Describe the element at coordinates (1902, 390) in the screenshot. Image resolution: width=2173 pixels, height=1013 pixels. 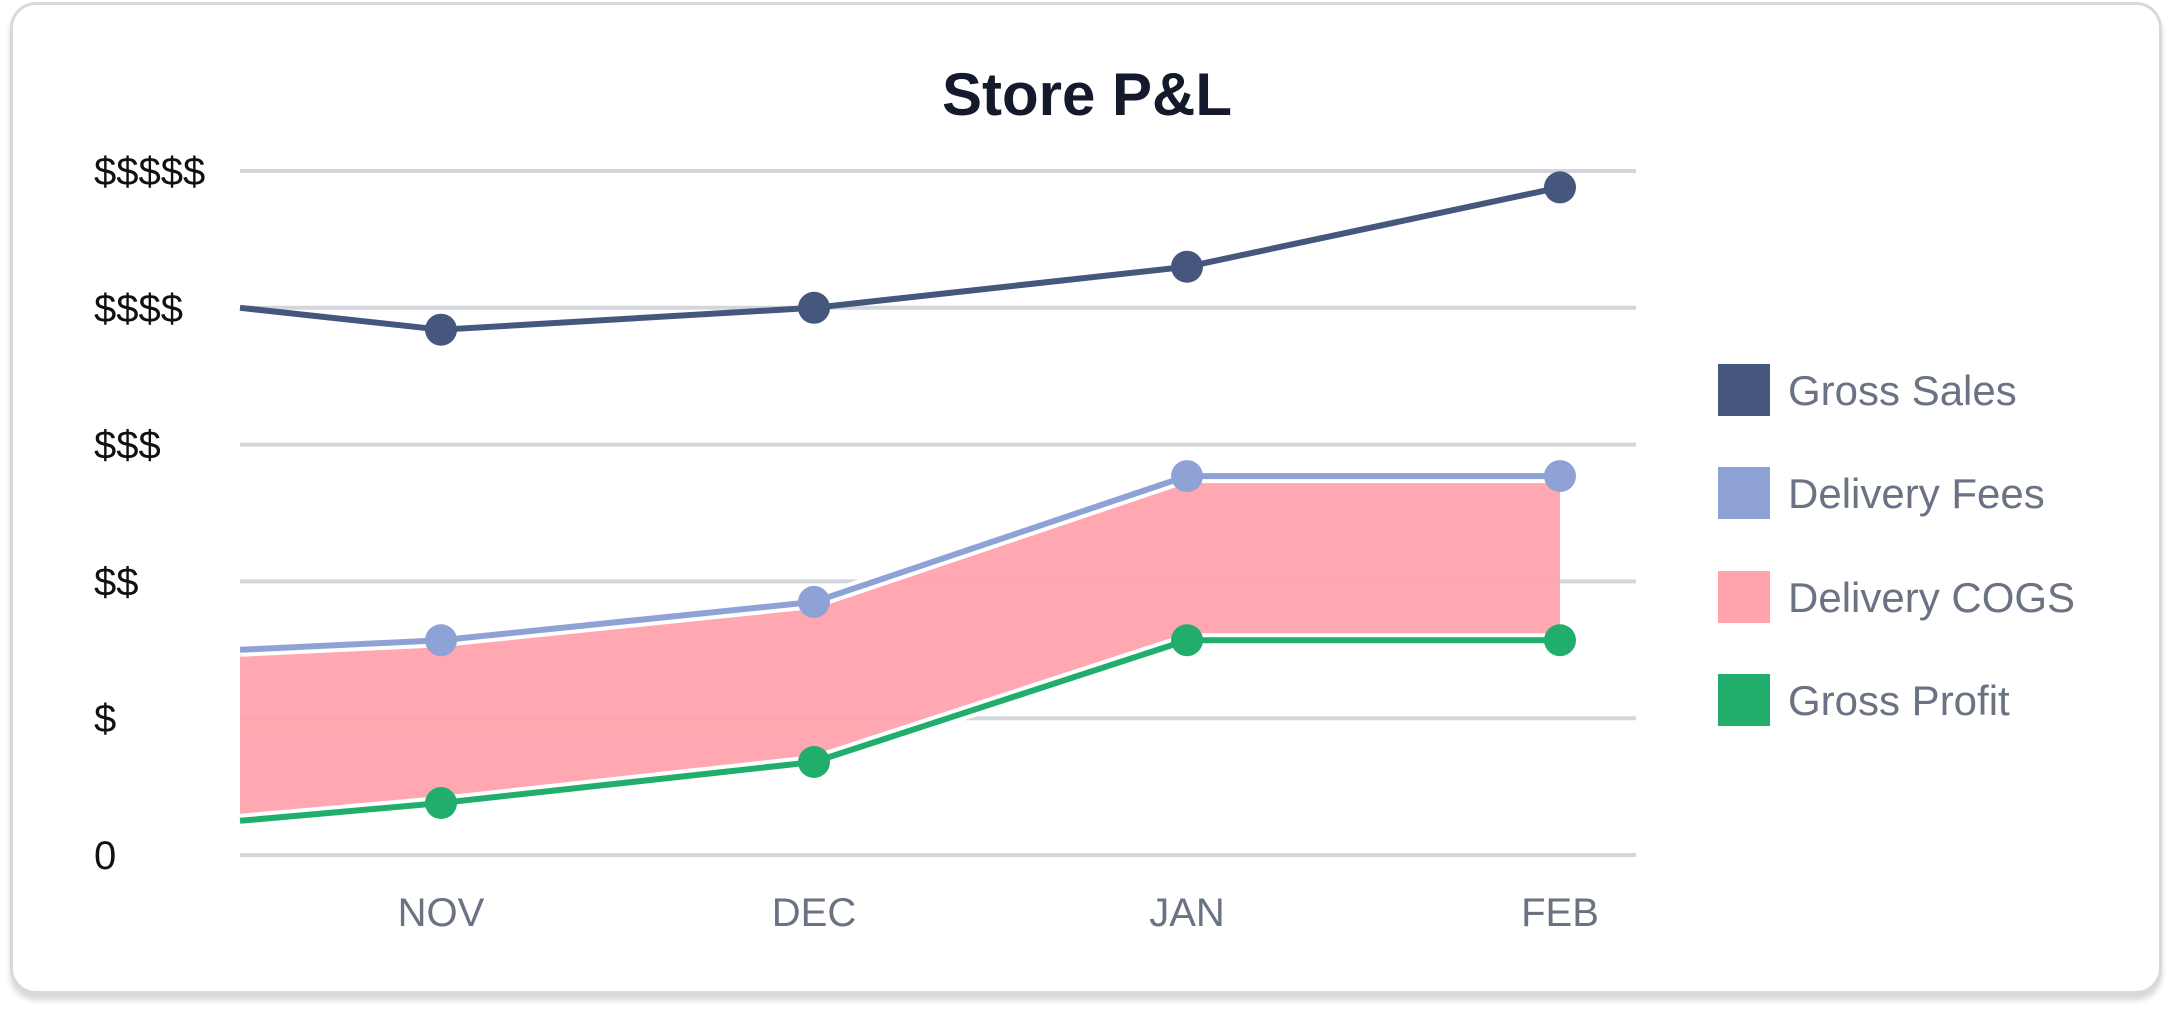
I see `legend-label-gross-sales: Gross Sales` at that location.